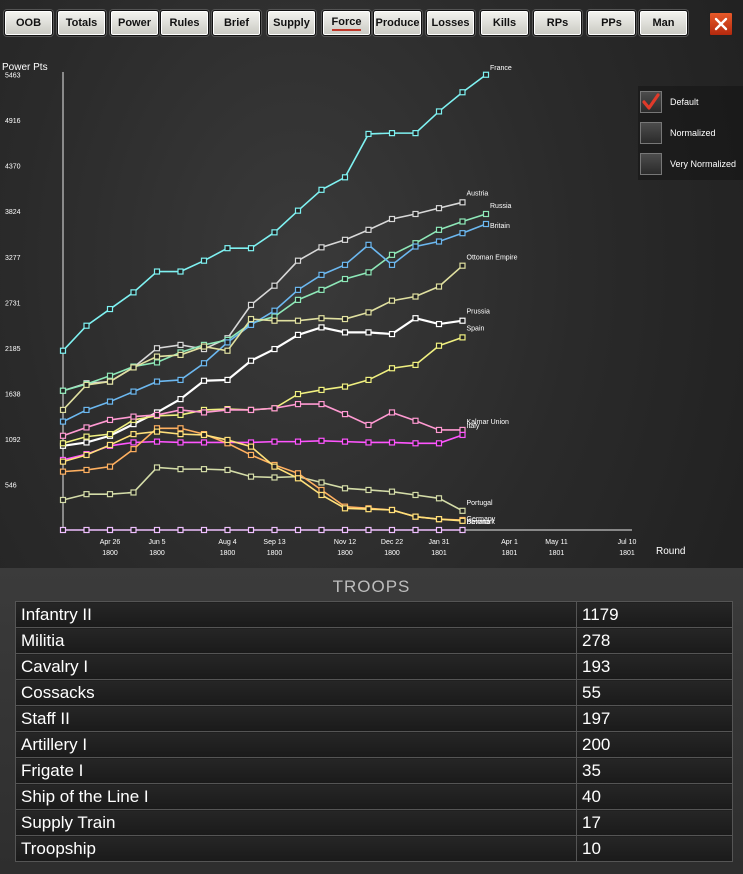 The width and height of the screenshot is (743, 874). What do you see at coordinates (275, 477) in the screenshot?
I see `series-bavaria: Bavaria` at bounding box center [275, 477].